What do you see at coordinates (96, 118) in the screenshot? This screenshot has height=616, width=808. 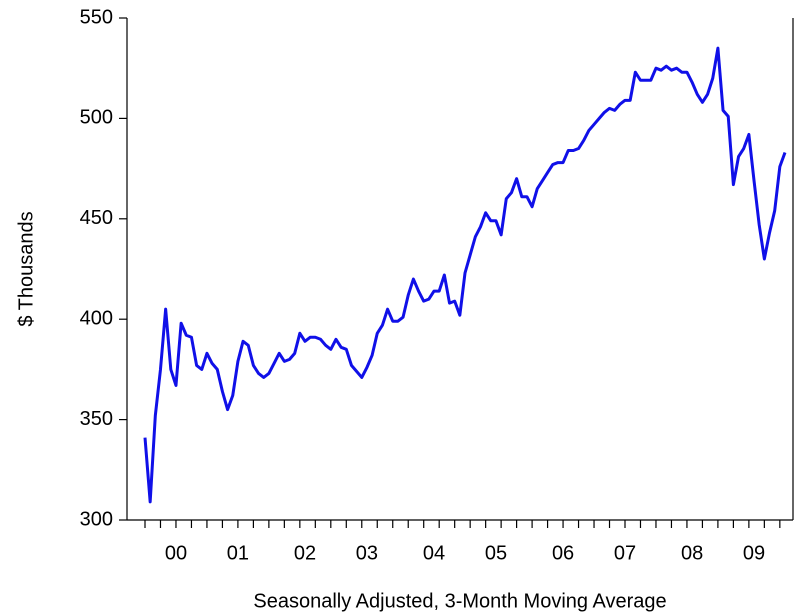 I see `y-tick-label: 500` at bounding box center [96, 118].